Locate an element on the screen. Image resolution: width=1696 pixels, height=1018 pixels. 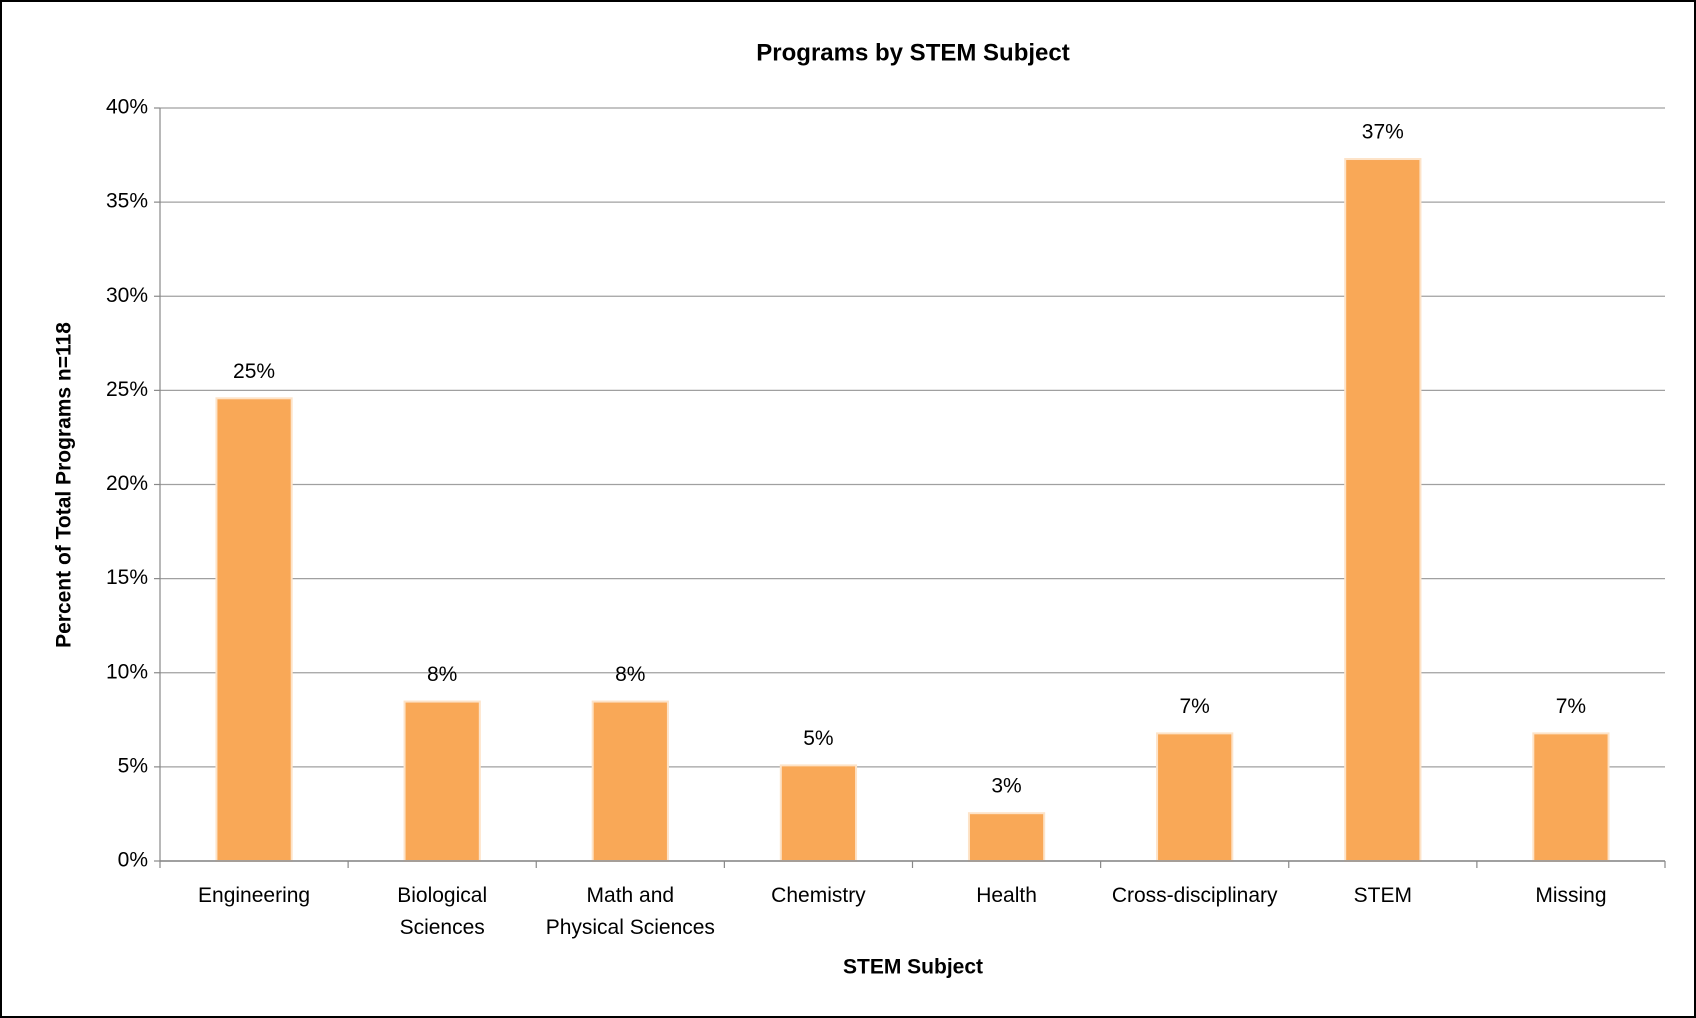
y-tick-label: 20% is located at coordinates (127, 483).